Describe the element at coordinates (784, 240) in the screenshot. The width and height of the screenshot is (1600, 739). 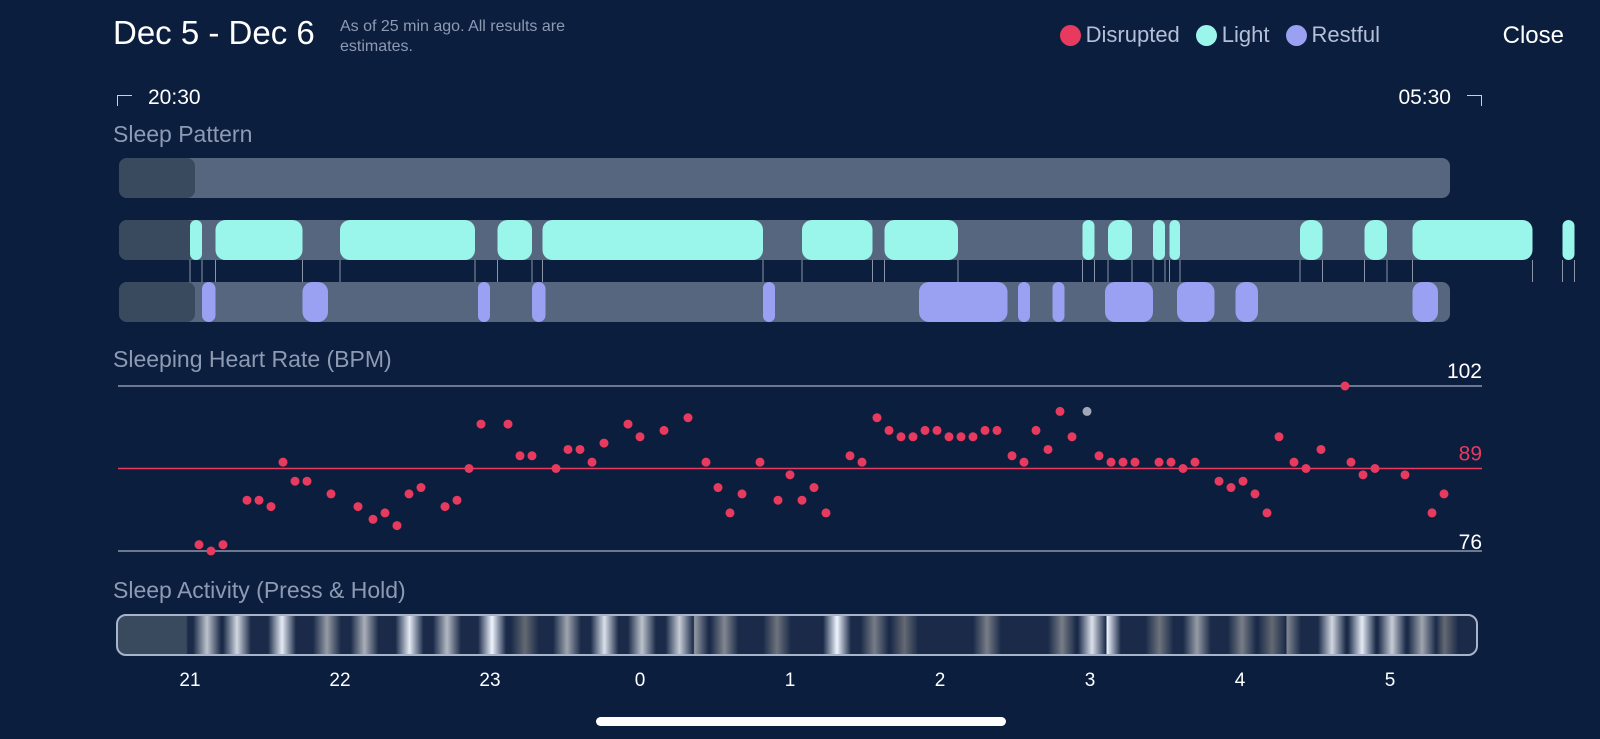
I see `pattern-track-light` at that location.